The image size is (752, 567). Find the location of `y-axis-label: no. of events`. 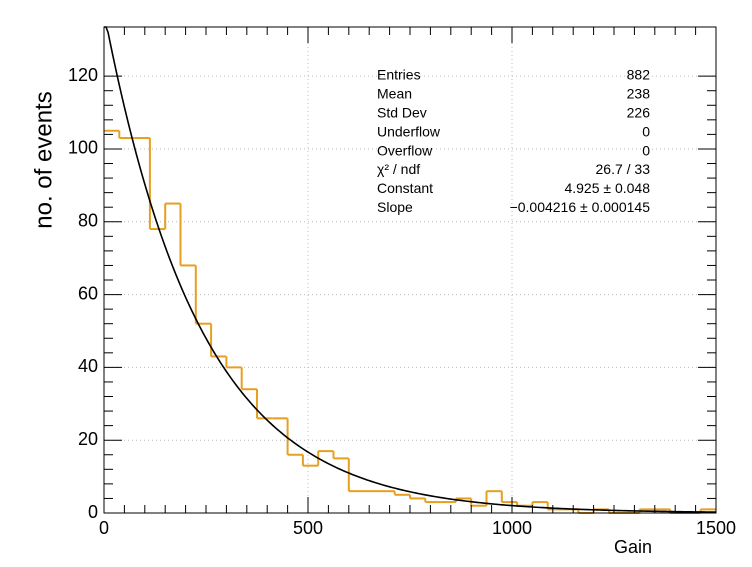

y-axis-label: no. of events is located at coordinates (43, 159).